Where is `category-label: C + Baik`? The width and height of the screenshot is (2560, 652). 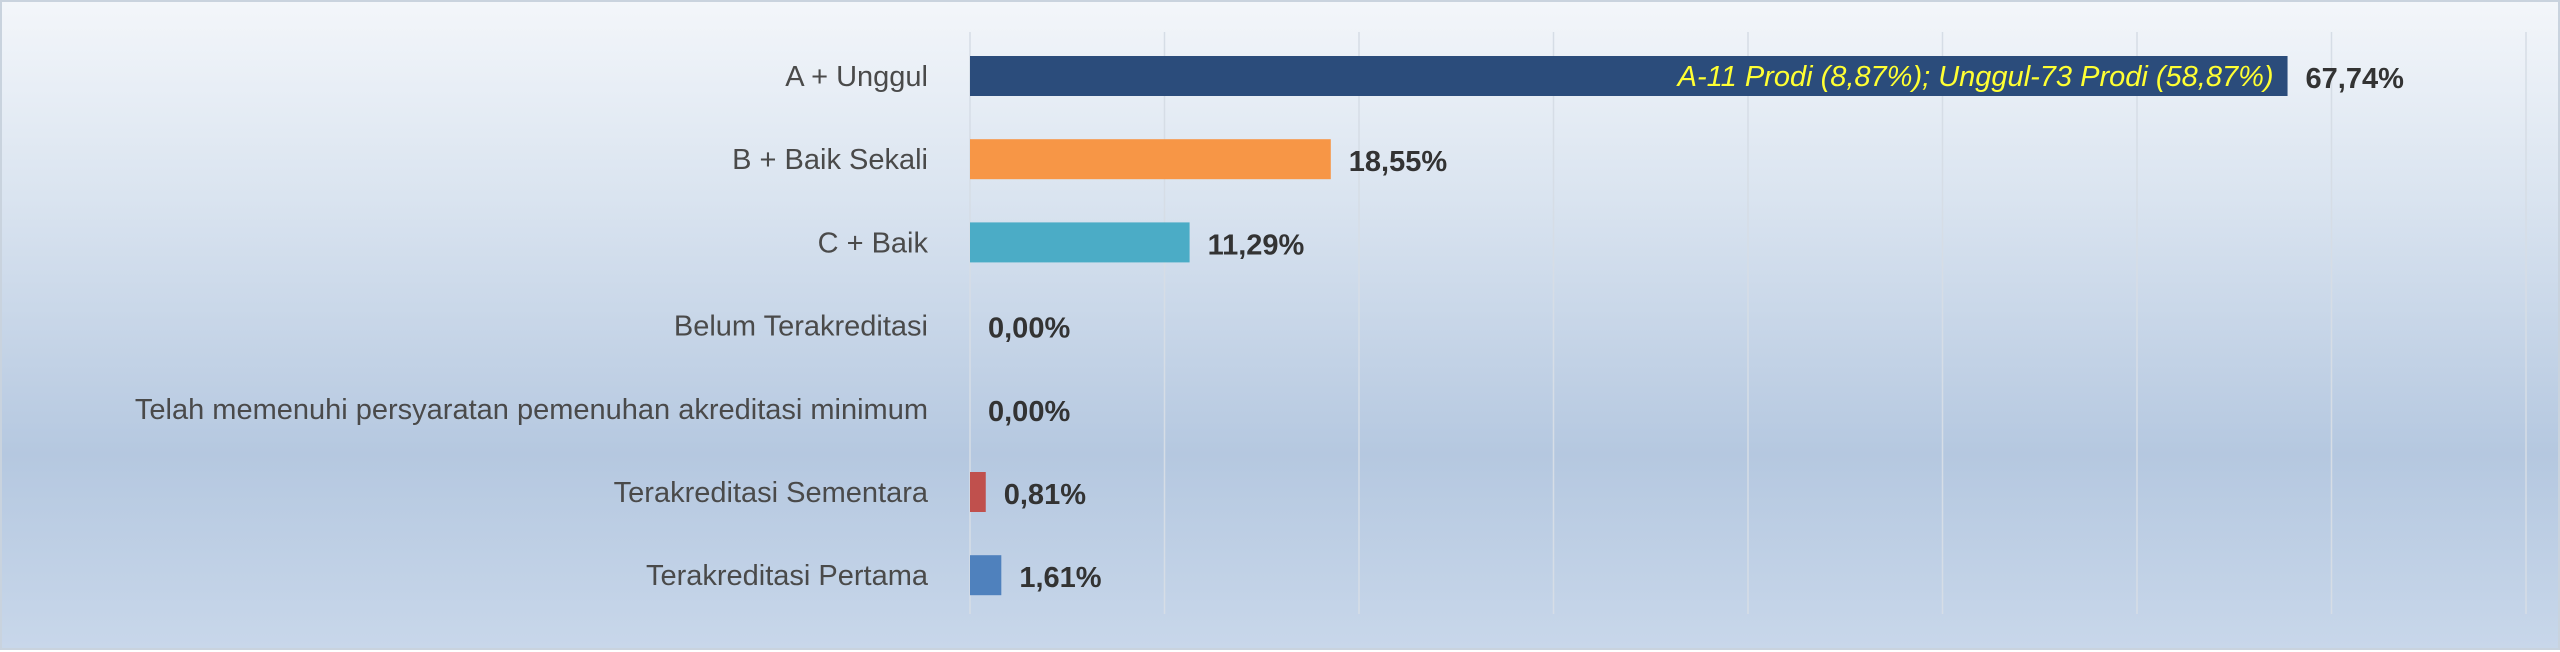 category-label: C + Baik is located at coordinates (873, 243).